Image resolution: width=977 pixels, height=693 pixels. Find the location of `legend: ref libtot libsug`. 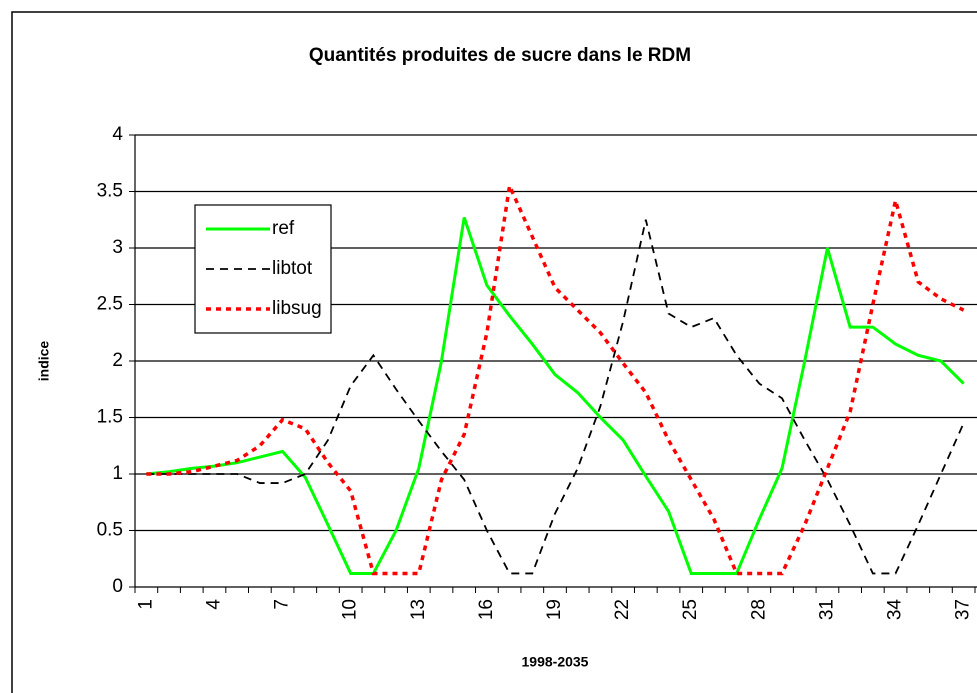

legend: ref libtot libsug is located at coordinates (263, 269).